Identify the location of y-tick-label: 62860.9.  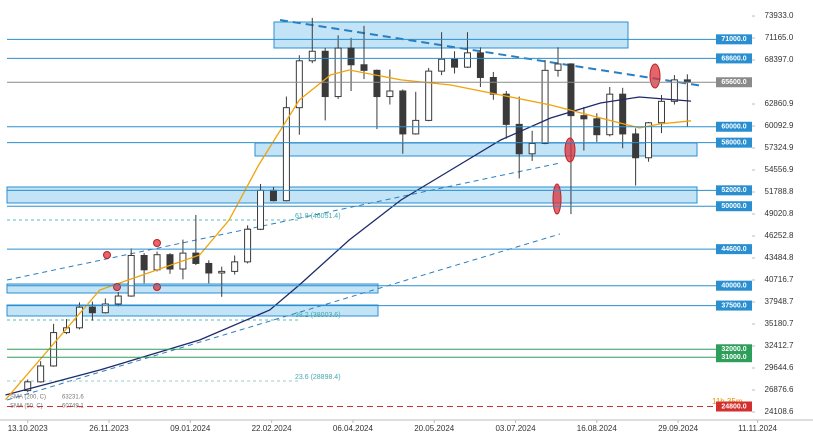
(779, 103).